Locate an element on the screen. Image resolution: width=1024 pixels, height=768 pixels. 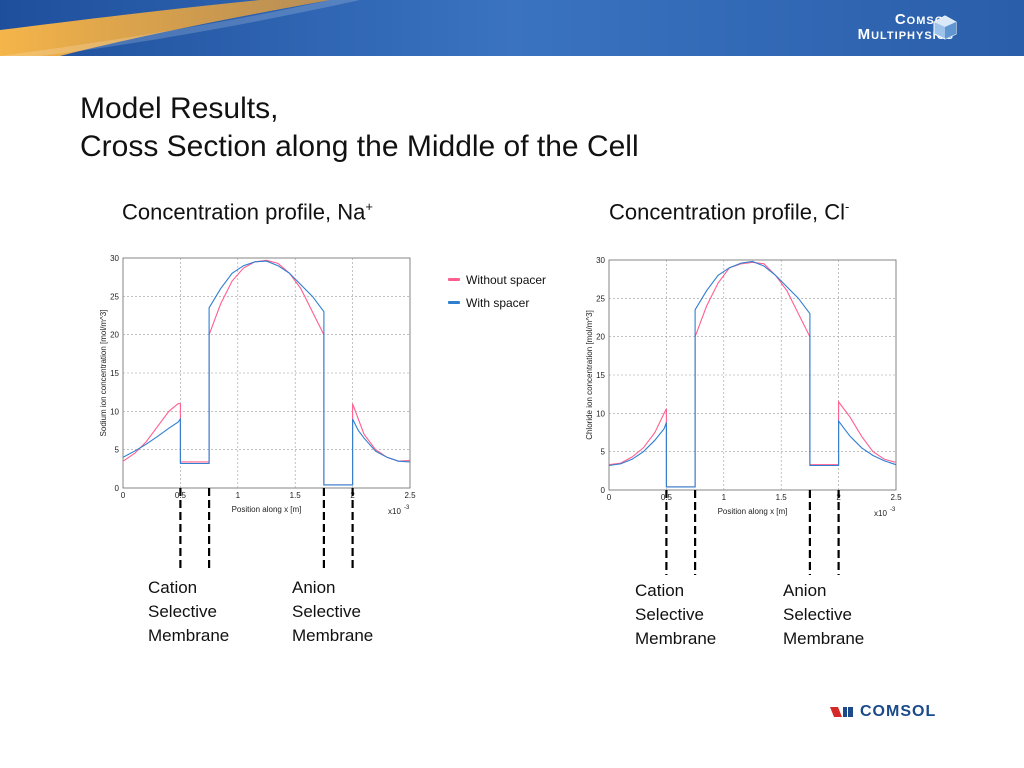
subtitle-superscript: - is located at coordinates (847, 206).